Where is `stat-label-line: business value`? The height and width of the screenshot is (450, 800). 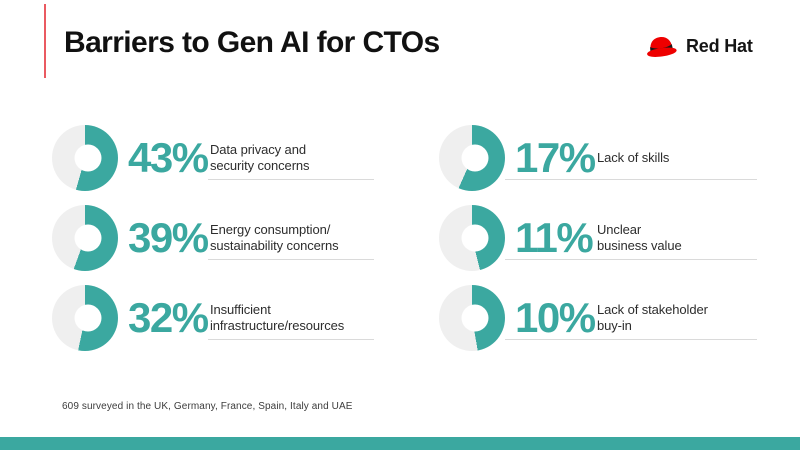
stat-label-line: business value is located at coordinates (639, 245).